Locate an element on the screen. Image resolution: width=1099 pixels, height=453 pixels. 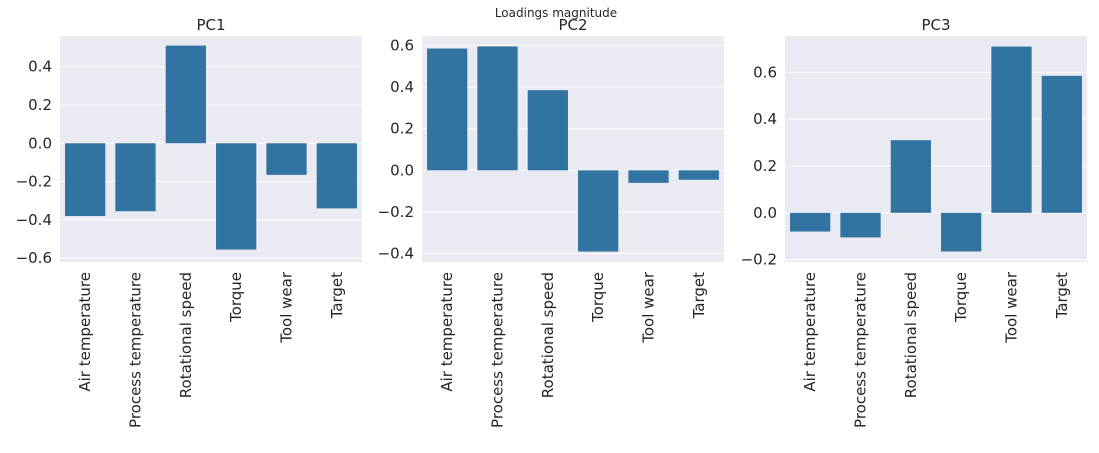
panel-title: PC3 is located at coordinates (935, 25).